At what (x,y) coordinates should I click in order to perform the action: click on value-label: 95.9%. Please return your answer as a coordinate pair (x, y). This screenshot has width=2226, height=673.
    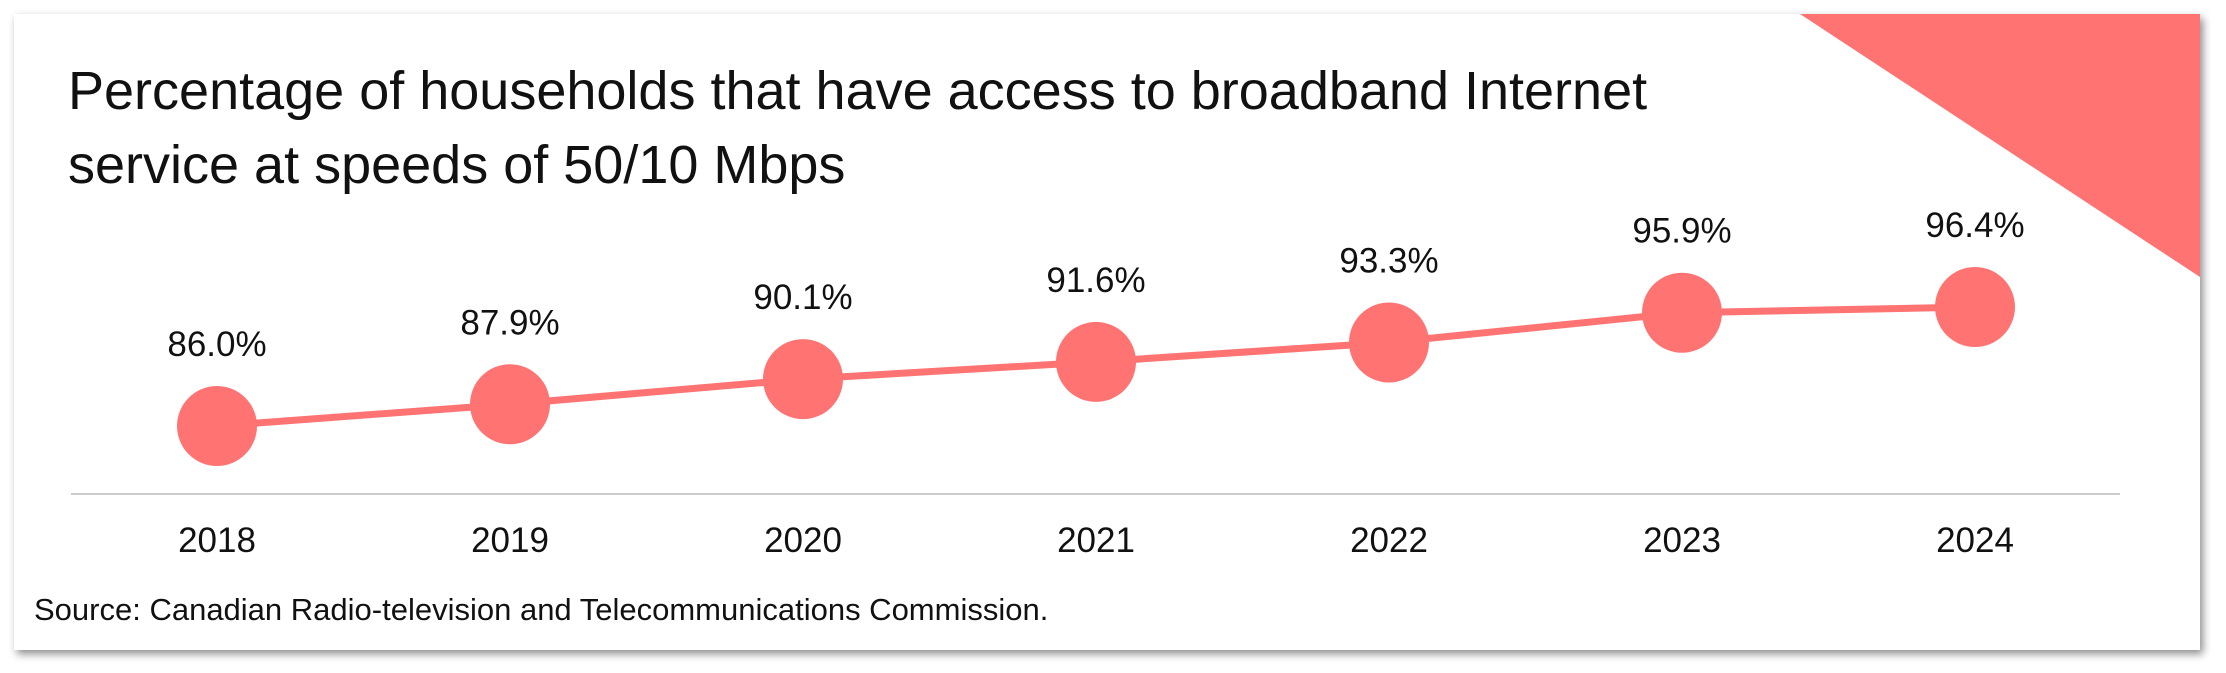
    Looking at the image, I should click on (1681, 231).